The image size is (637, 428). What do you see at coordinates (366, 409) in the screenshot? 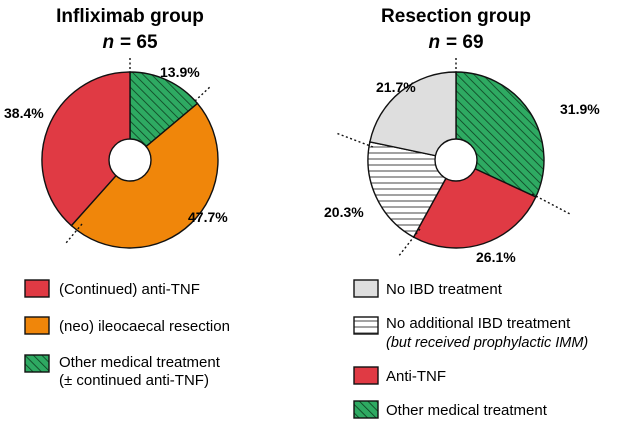
I see `right-legend-swatch-other-medical` at bounding box center [366, 409].